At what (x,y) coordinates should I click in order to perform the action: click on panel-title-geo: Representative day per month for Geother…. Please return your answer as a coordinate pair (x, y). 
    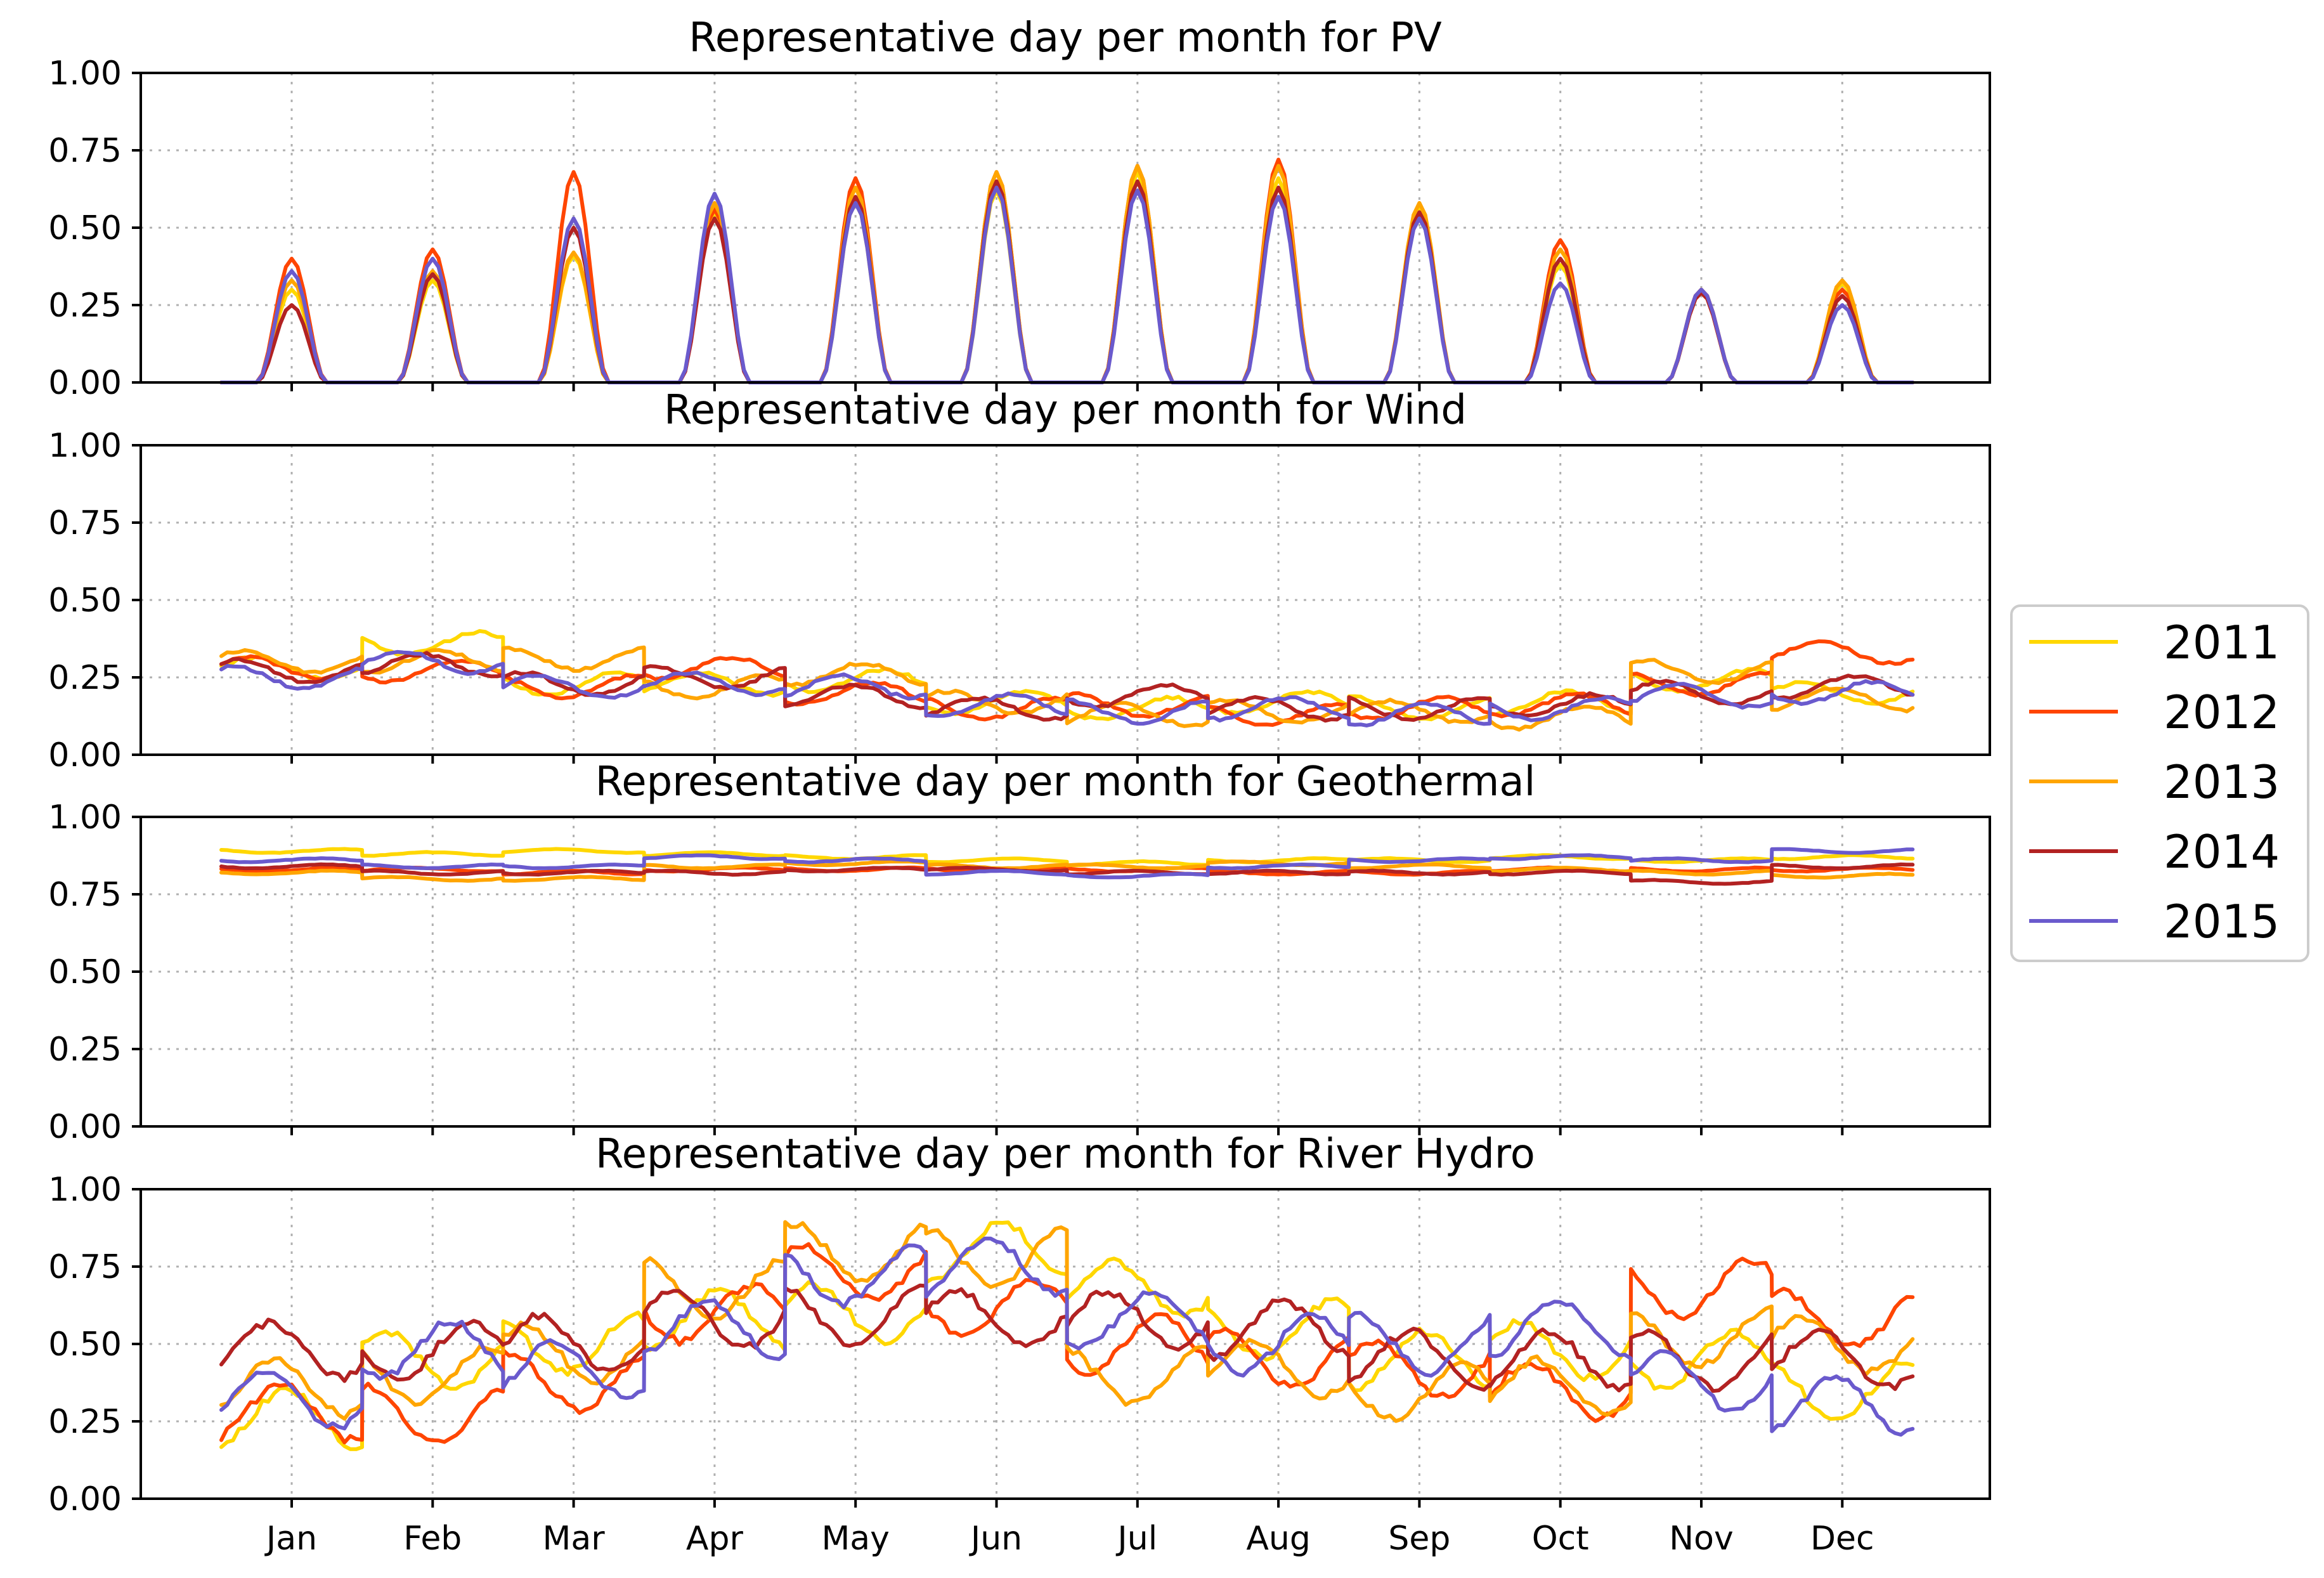
    Looking at the image, I should click on (1065, 782).